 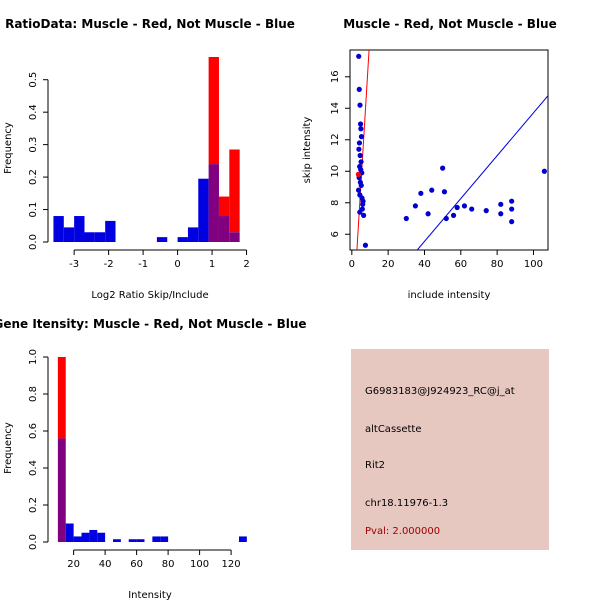 What do you see at coordinates (33, 505) in the screenshot?
I see `intensity-y-tick-label: 0.2` at bounding box center [33, 505].